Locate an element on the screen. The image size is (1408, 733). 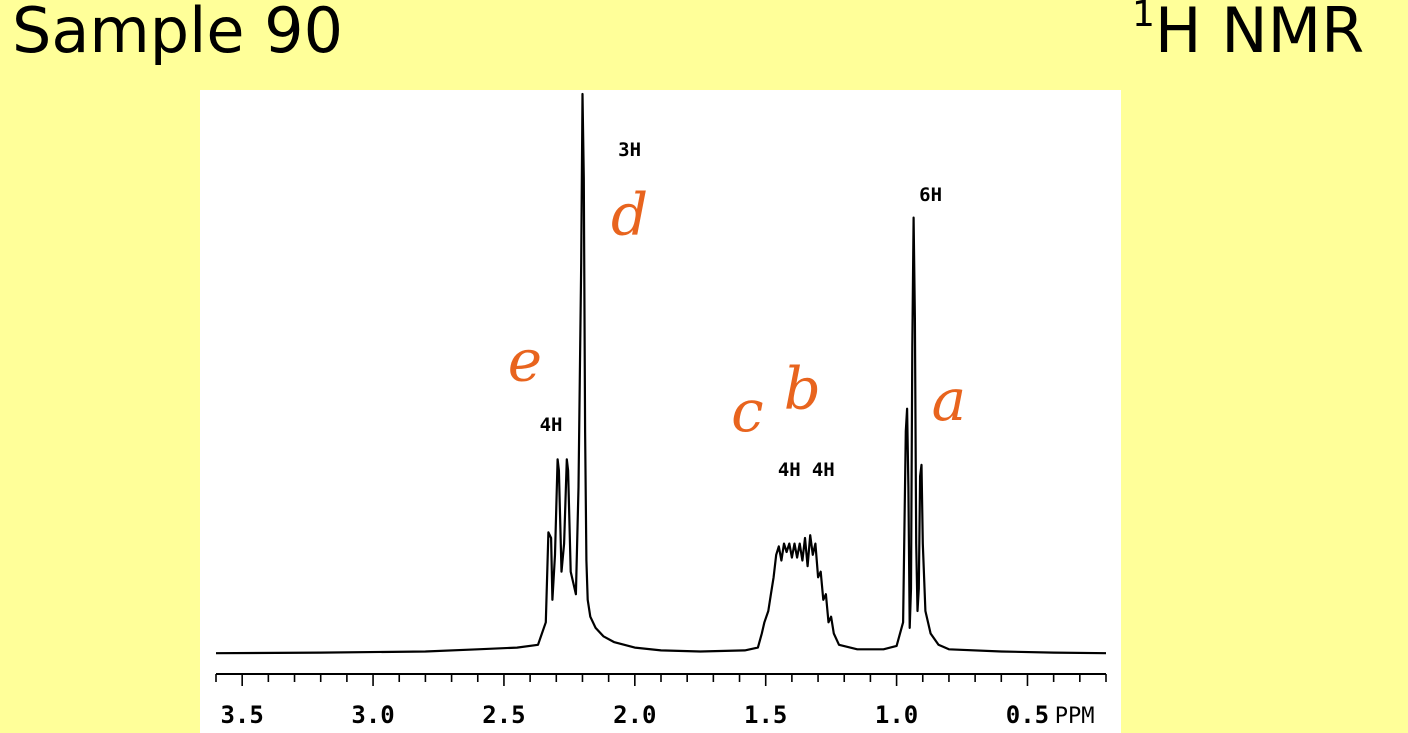
handwritten-label-e: e is located at coordinates (525, 361).